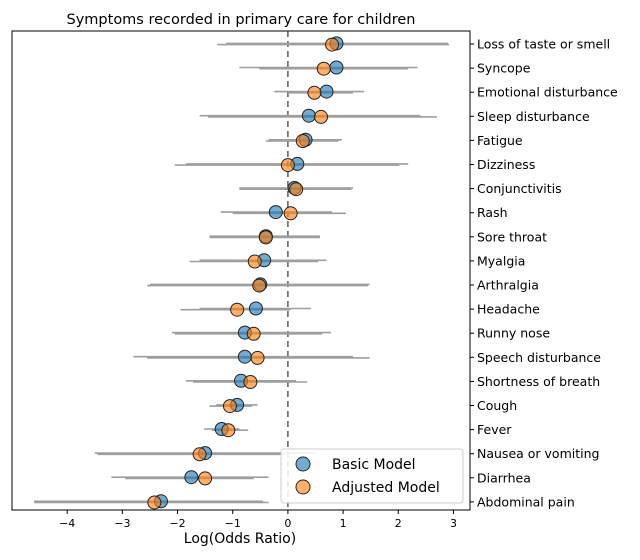 The height and width of the screenshot is (560, 640). What do you see at coordinates (543, 44) in the screenshot?
I see `y-category-label: Loss of taste or smell` at bounding box center [543, 44].